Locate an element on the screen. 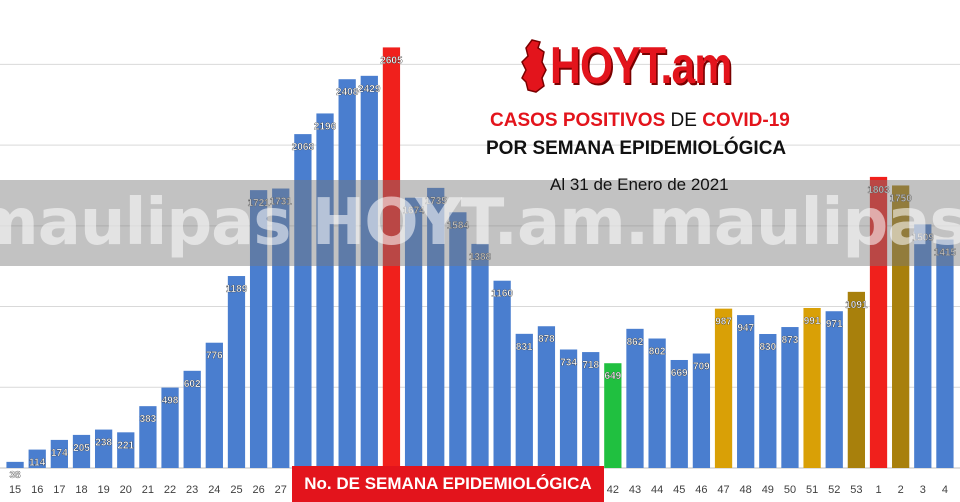 Image resolution: width=960 pixels, height=502 pixels. bar-value-label: 991 is located at coordinates (812, 321).